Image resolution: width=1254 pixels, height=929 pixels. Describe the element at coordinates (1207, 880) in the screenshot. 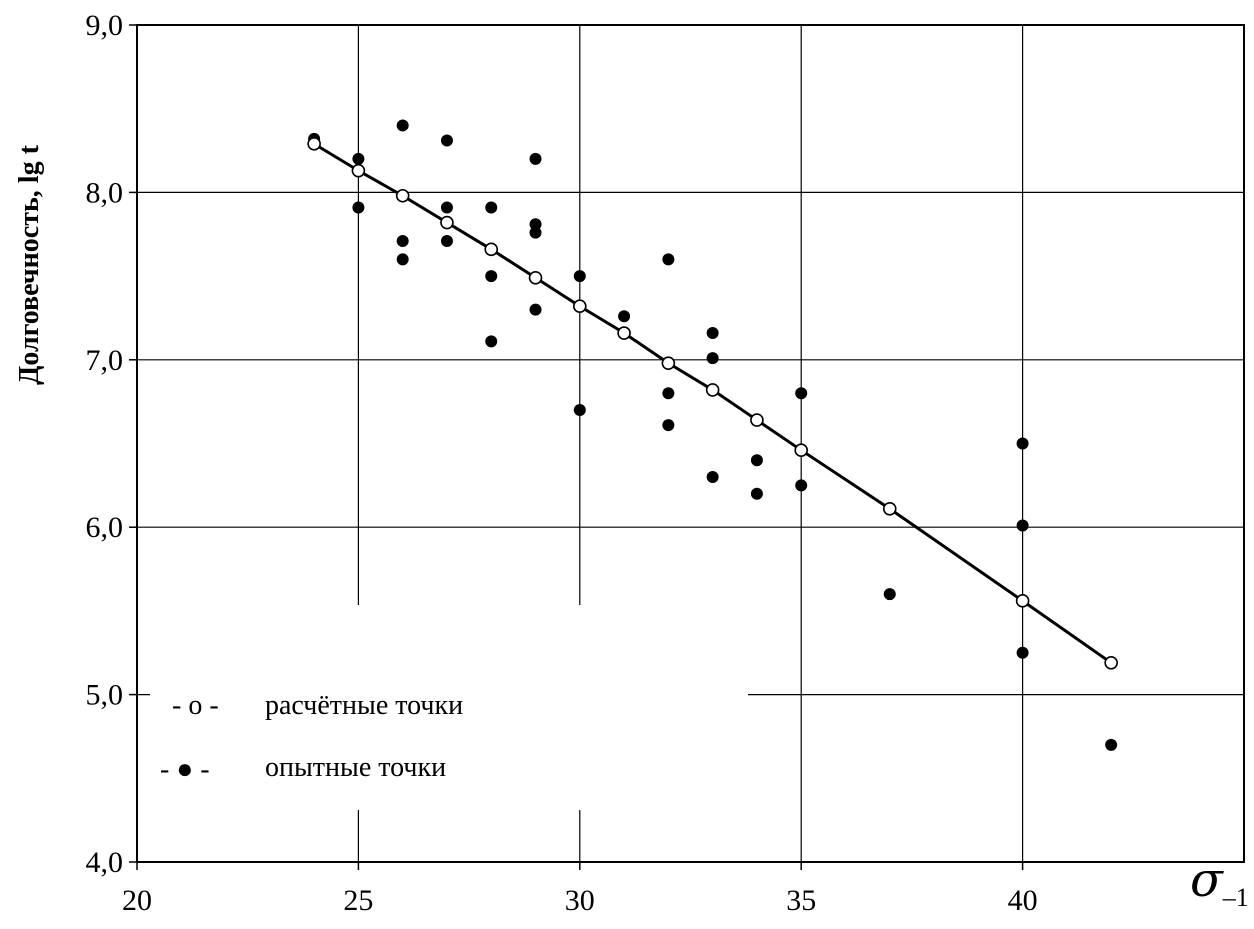

I see `x-axis-symbol: σ` at that location.